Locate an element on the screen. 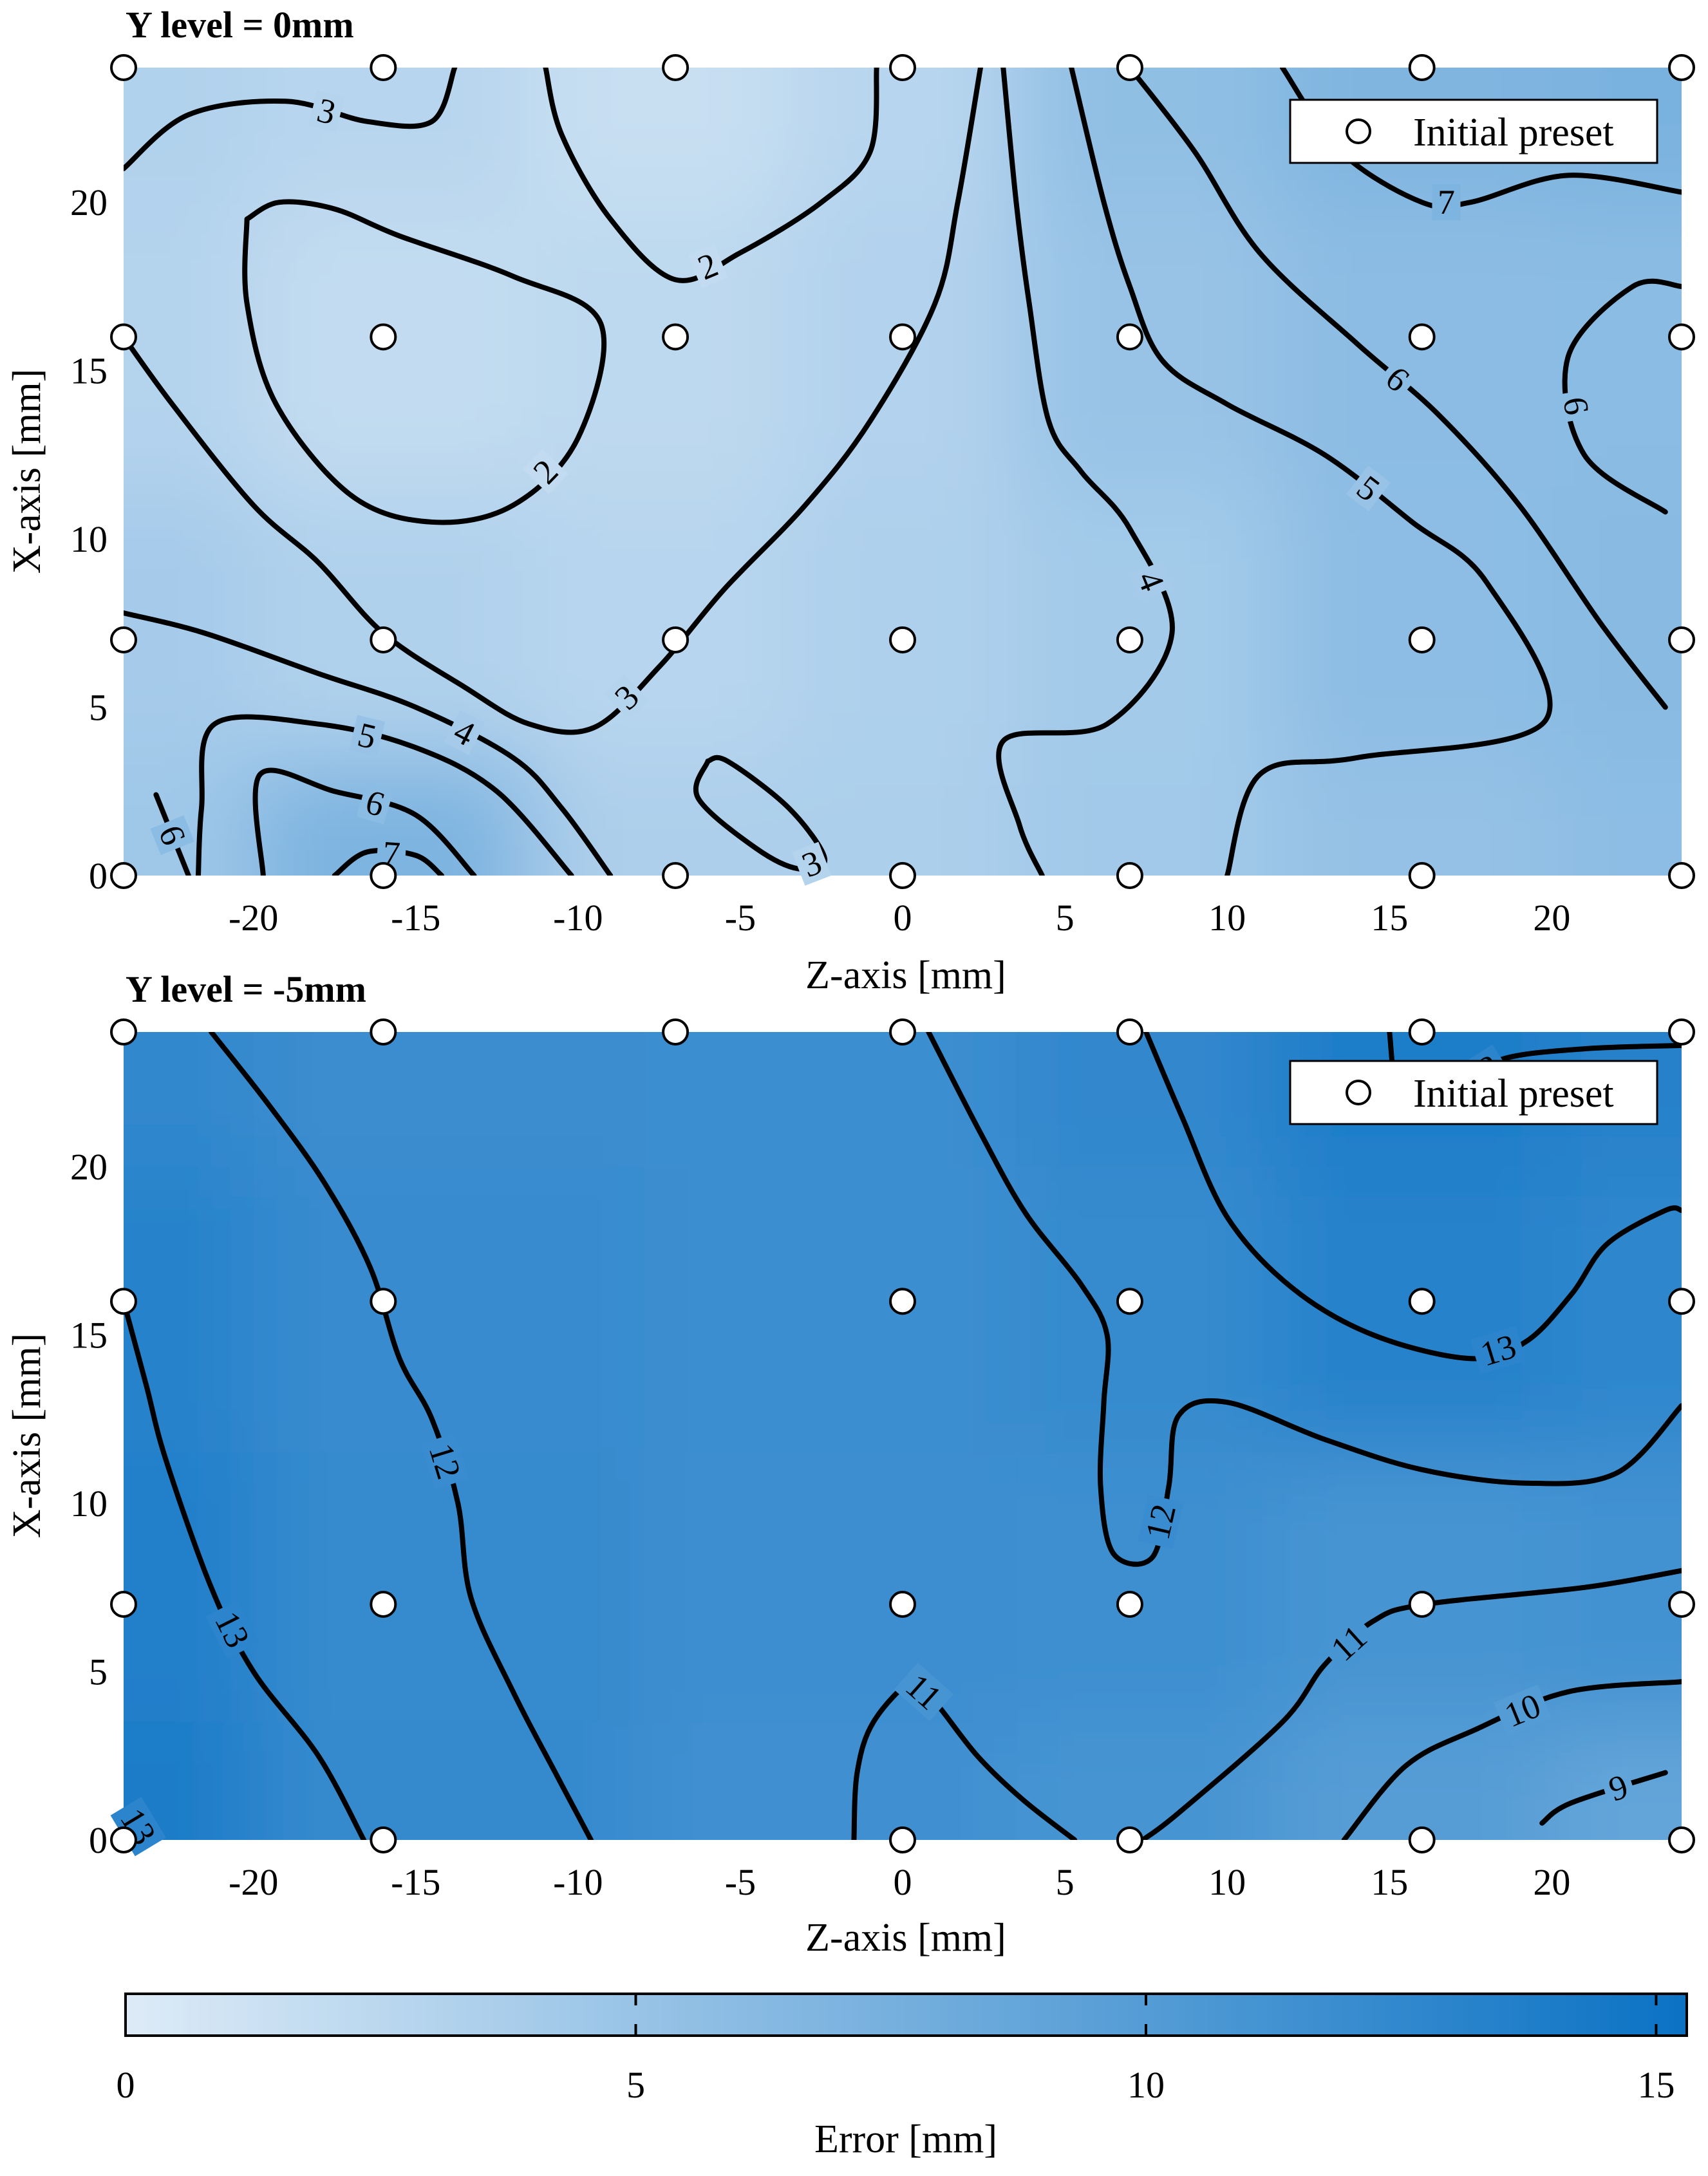 The height and width of the screenshot is (2176, 1708). y-tick-label: 15 is located at coordinates (89, 371).